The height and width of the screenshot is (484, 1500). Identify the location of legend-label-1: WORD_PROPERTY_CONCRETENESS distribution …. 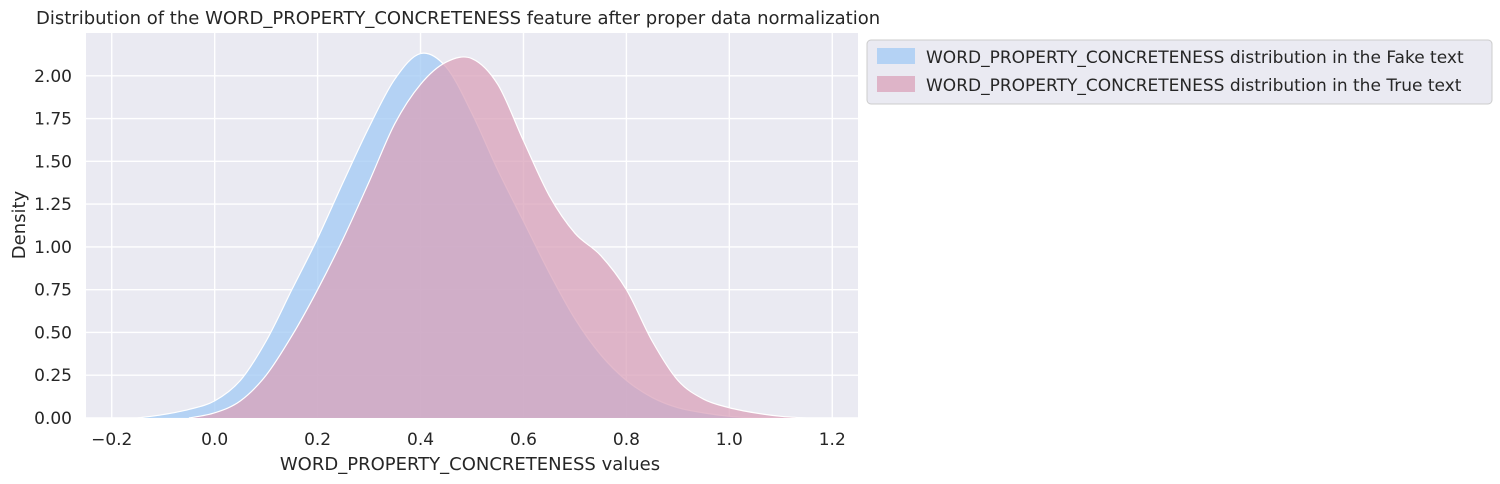
(1195, 58).